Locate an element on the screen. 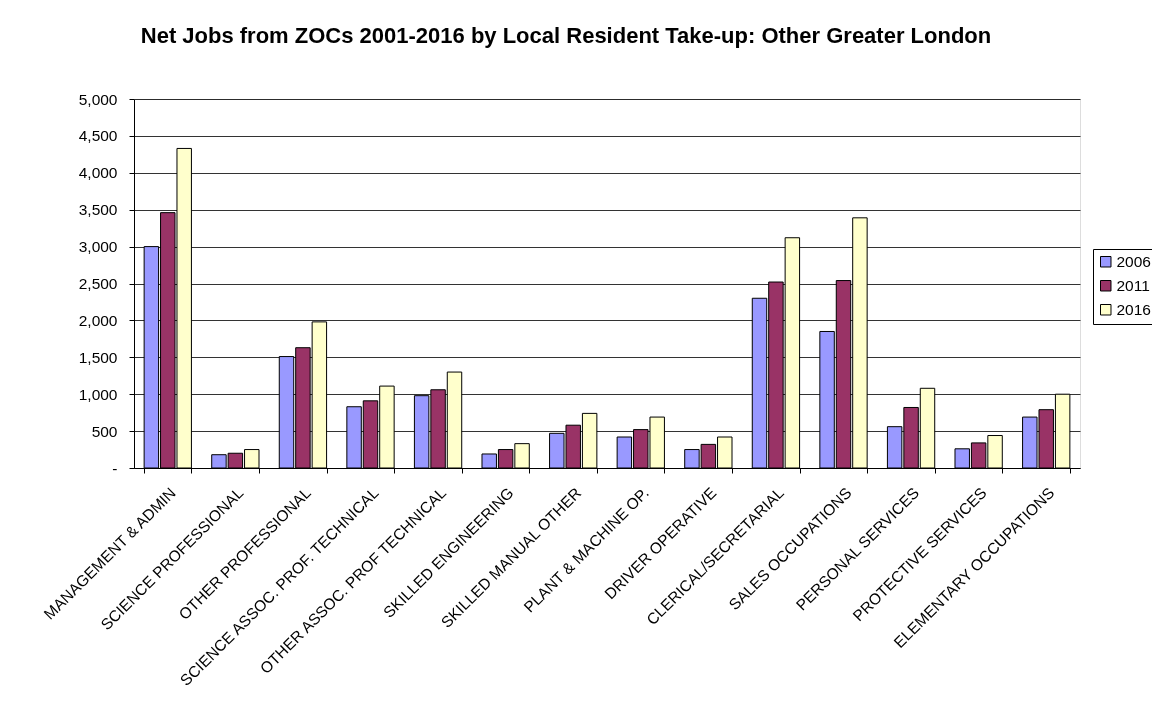 The image size is (1152, 704). legend-label: 2006 is located at coordinates (1133, 261).